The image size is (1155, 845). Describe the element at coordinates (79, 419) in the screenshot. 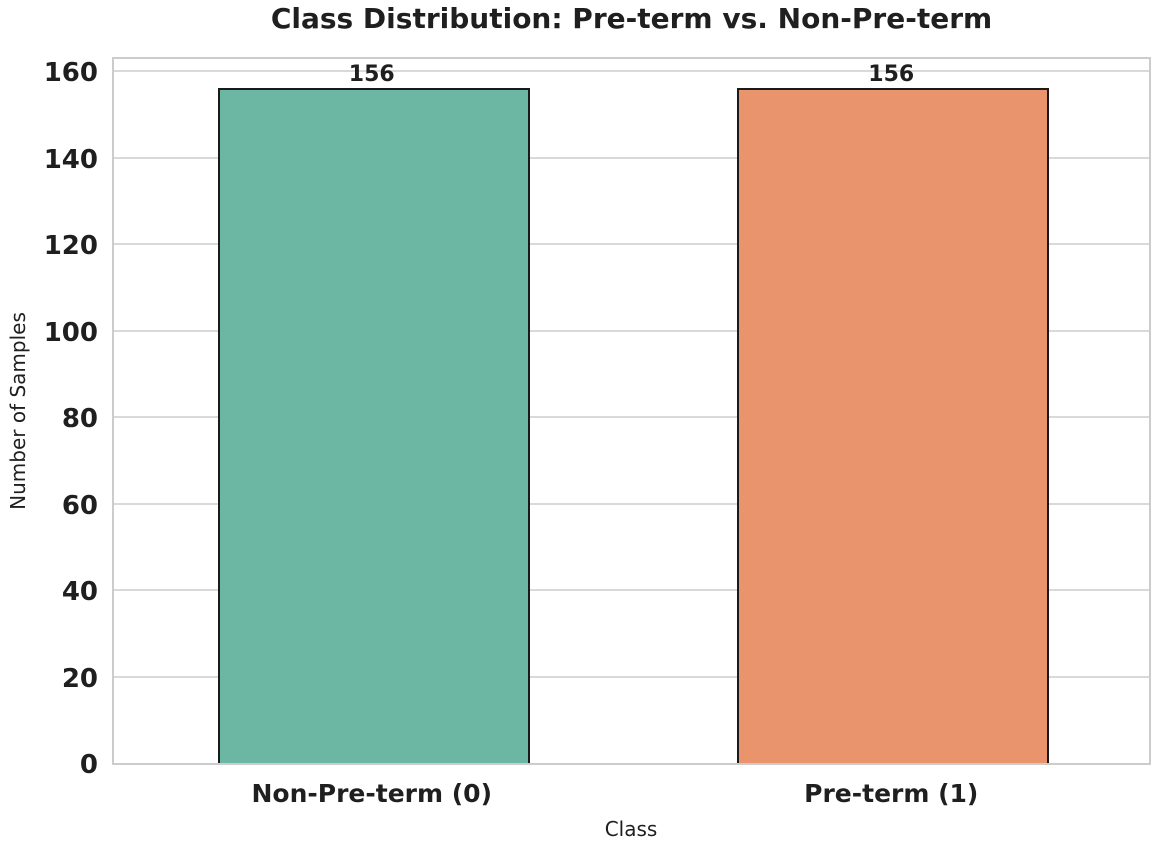

I see `y-tick-label: 80` at that location.